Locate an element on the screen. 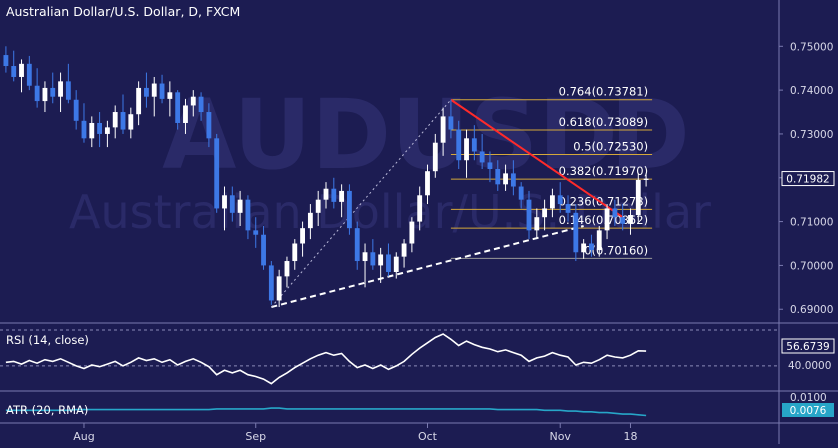 Image resolution: width=838 pixels, height=448 pixels. rsi-value-label: 56.6739 is located at coordinates (807, 347).